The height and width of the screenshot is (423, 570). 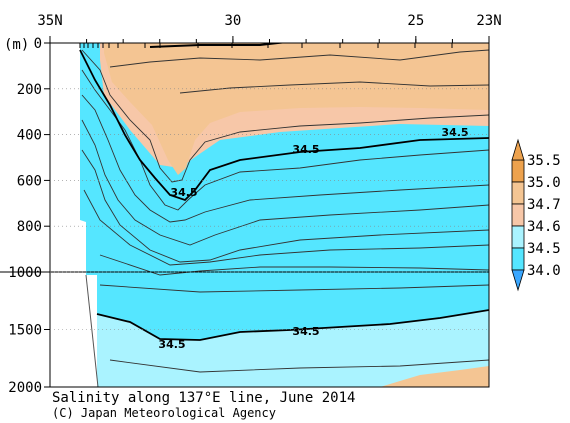 What do you see at coordinates (544, 227) in the screenshot?
I see `colorbar-label-2: 34.6` at bounding box center [544, 227].